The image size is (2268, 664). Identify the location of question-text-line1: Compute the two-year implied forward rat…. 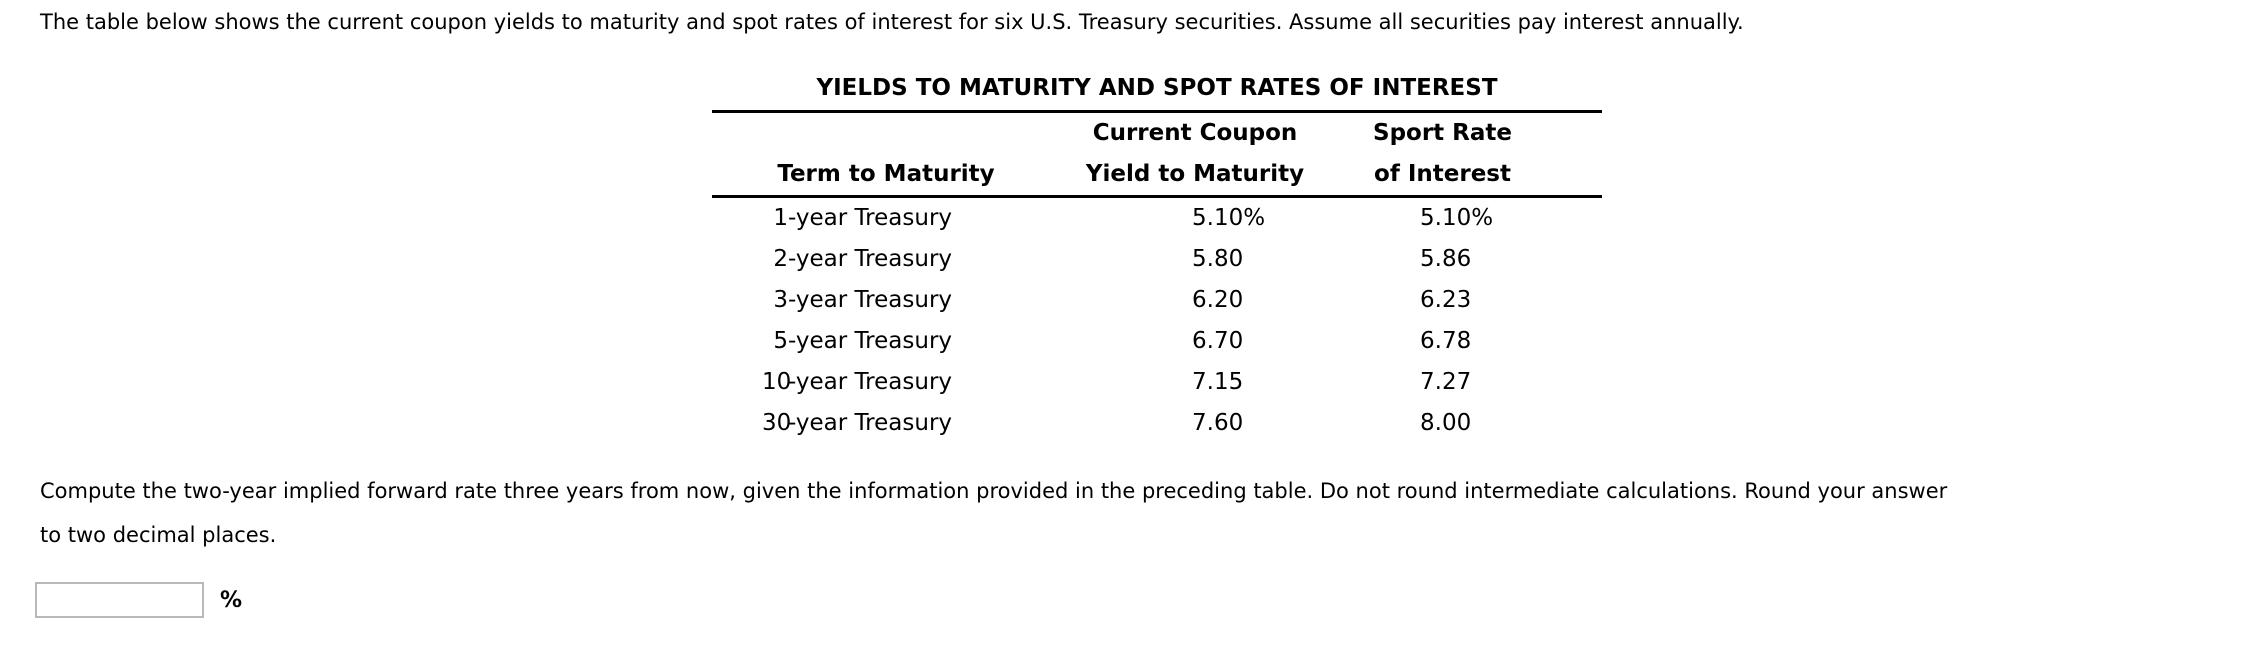
(994, 491).